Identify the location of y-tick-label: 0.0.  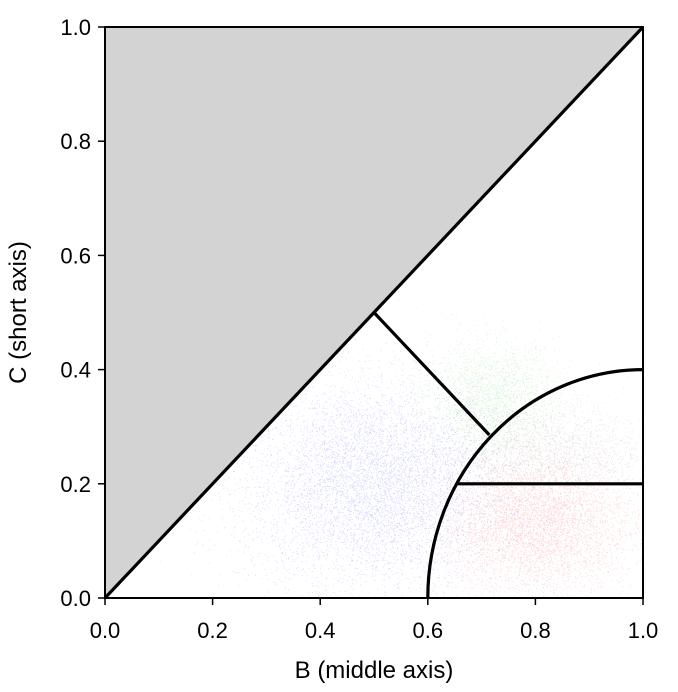
(75, 598).